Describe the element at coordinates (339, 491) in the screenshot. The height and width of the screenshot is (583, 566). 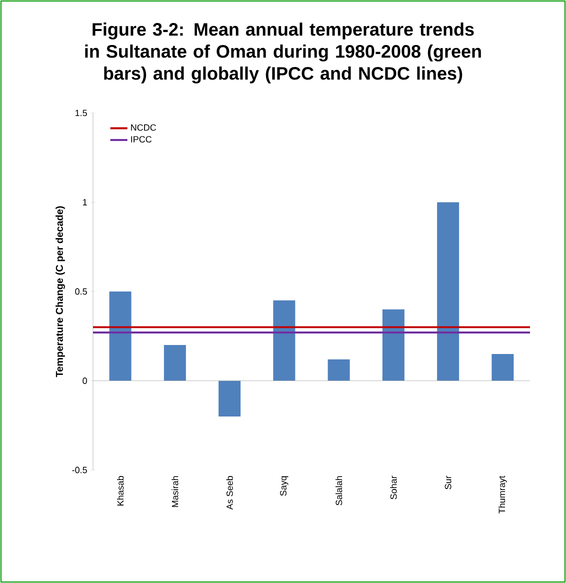
I see `x-tick-label: Salalah` at that location.